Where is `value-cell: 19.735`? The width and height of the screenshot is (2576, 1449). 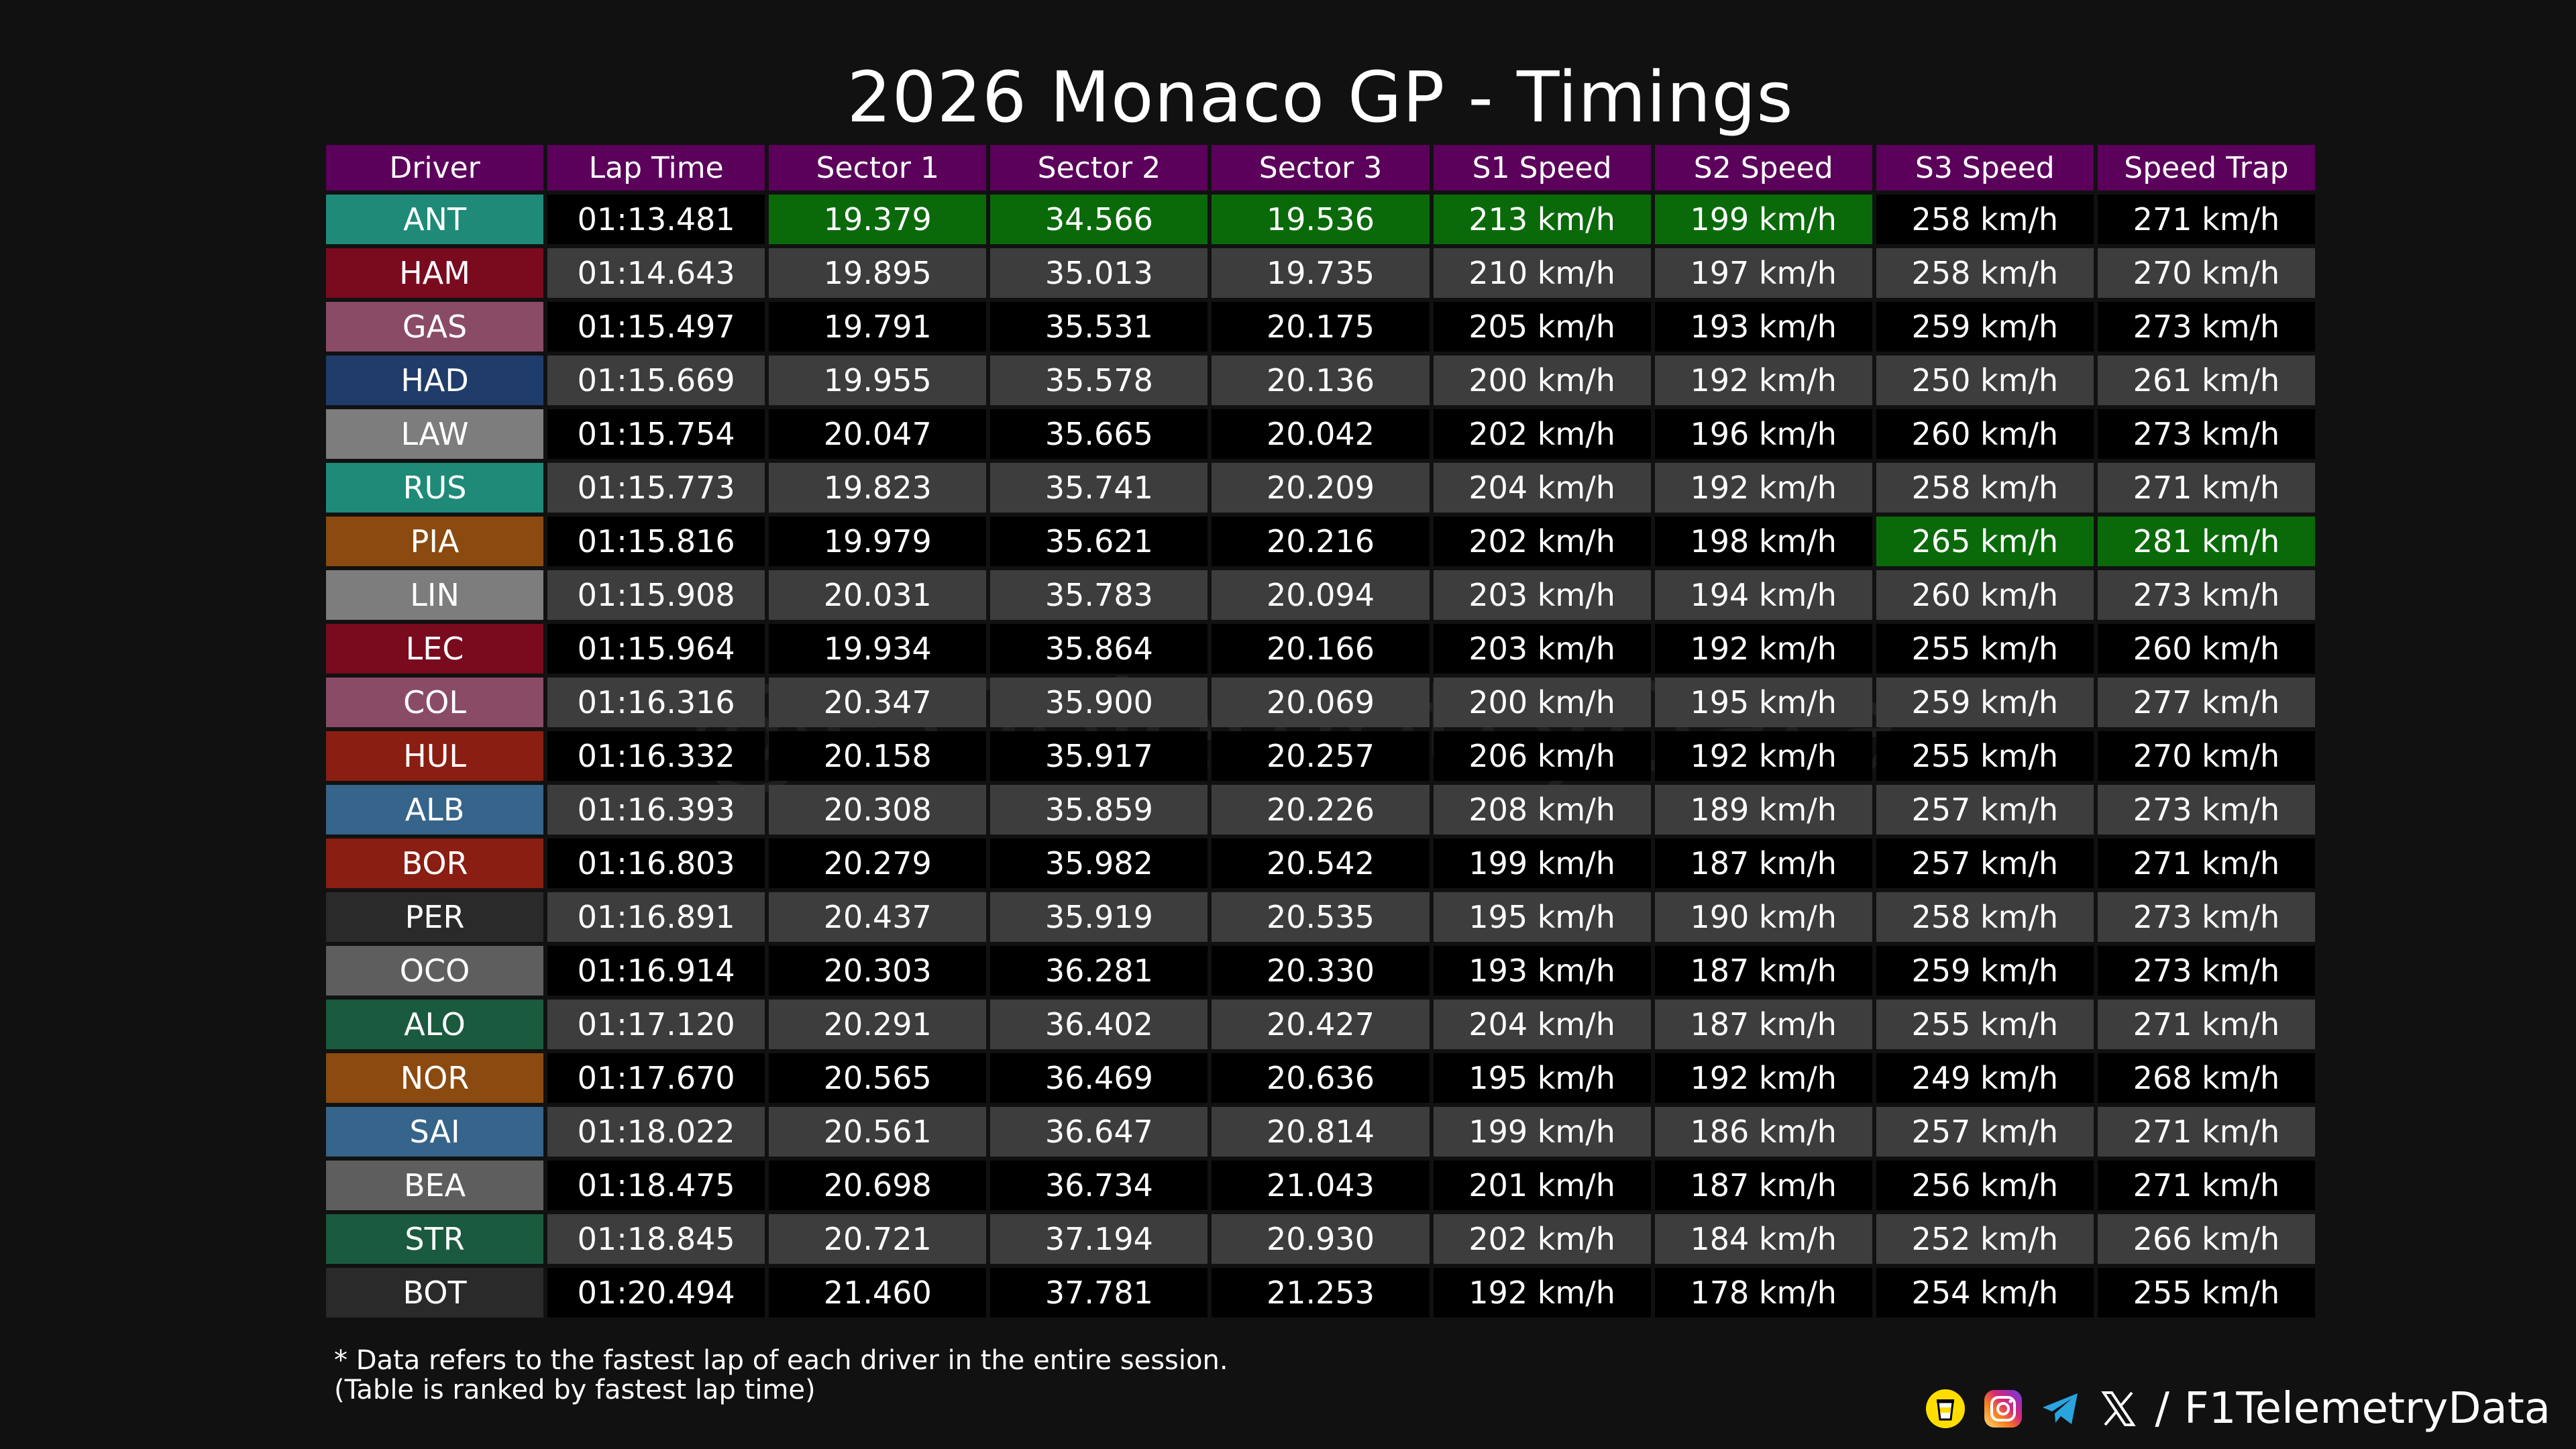
value-cell: 19.735 is located at coordinates (1321, 273).